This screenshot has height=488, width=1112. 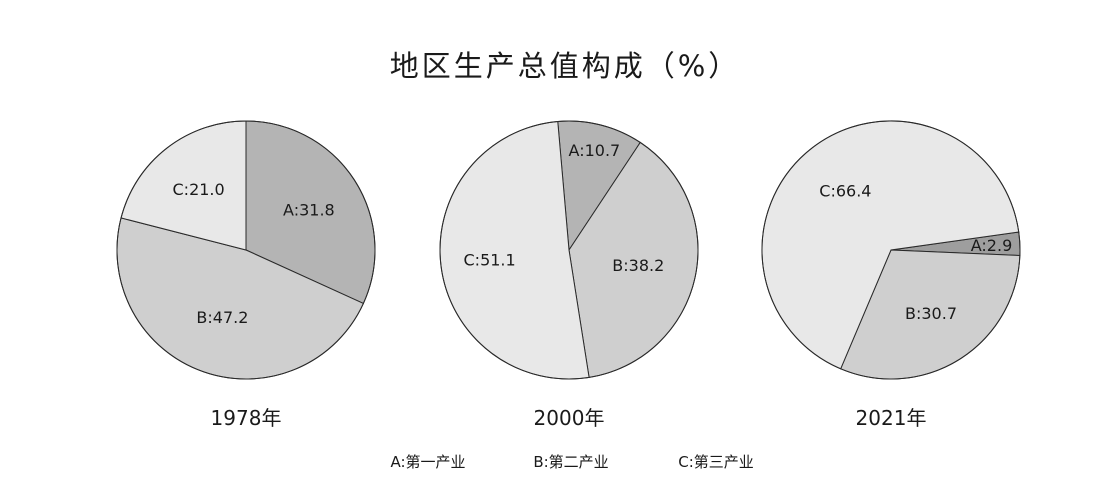 What do you see at coordinates (595, 150) in the screenshot?
I see `slice-label-a: A:10.7` at bounding box center [595, 150].